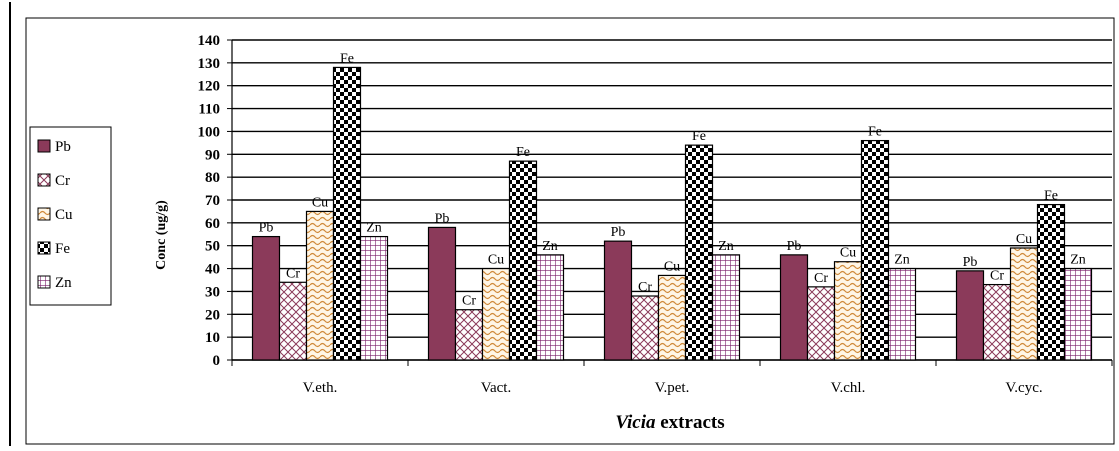 The width and height of the screenshot is (1119, 451). Describe the element at coordinates (848, 388) in the screenshot. I see `x-tick-label: V.chl.` at that location.